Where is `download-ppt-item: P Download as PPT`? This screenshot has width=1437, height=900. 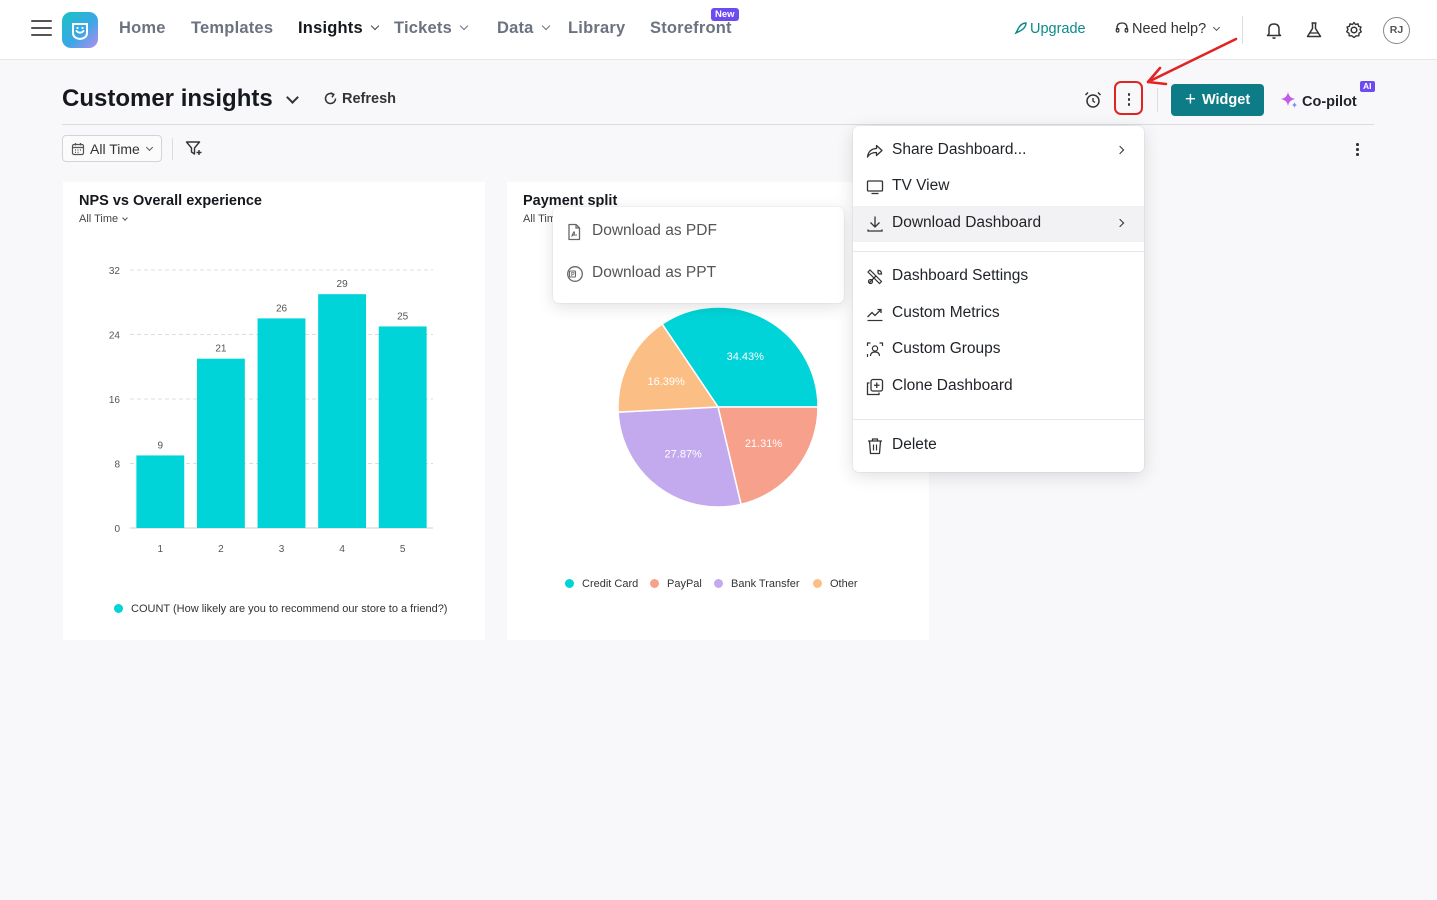 download-ppt-item: P Download as PPT is located at coordinates (698, 274).